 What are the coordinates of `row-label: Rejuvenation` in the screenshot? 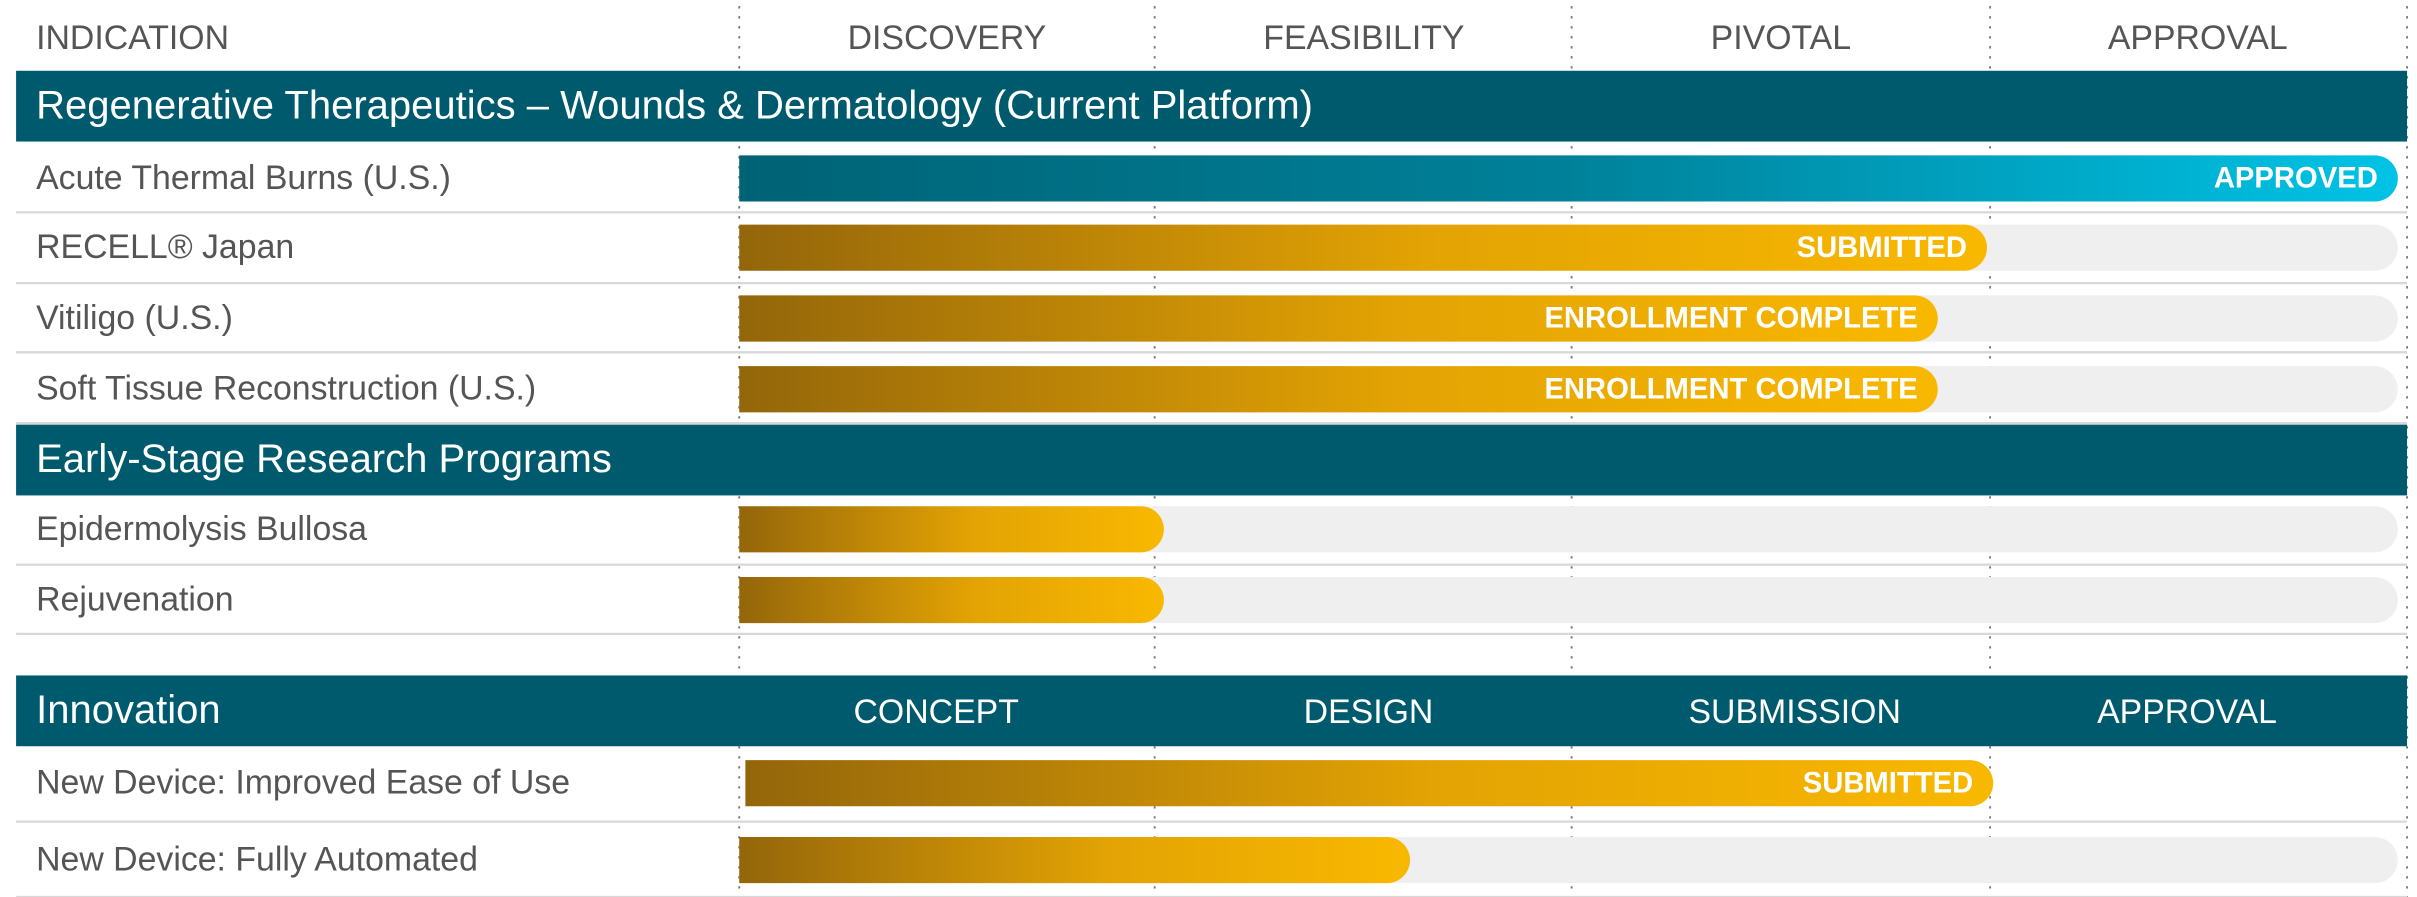 It's located at (134, 600).